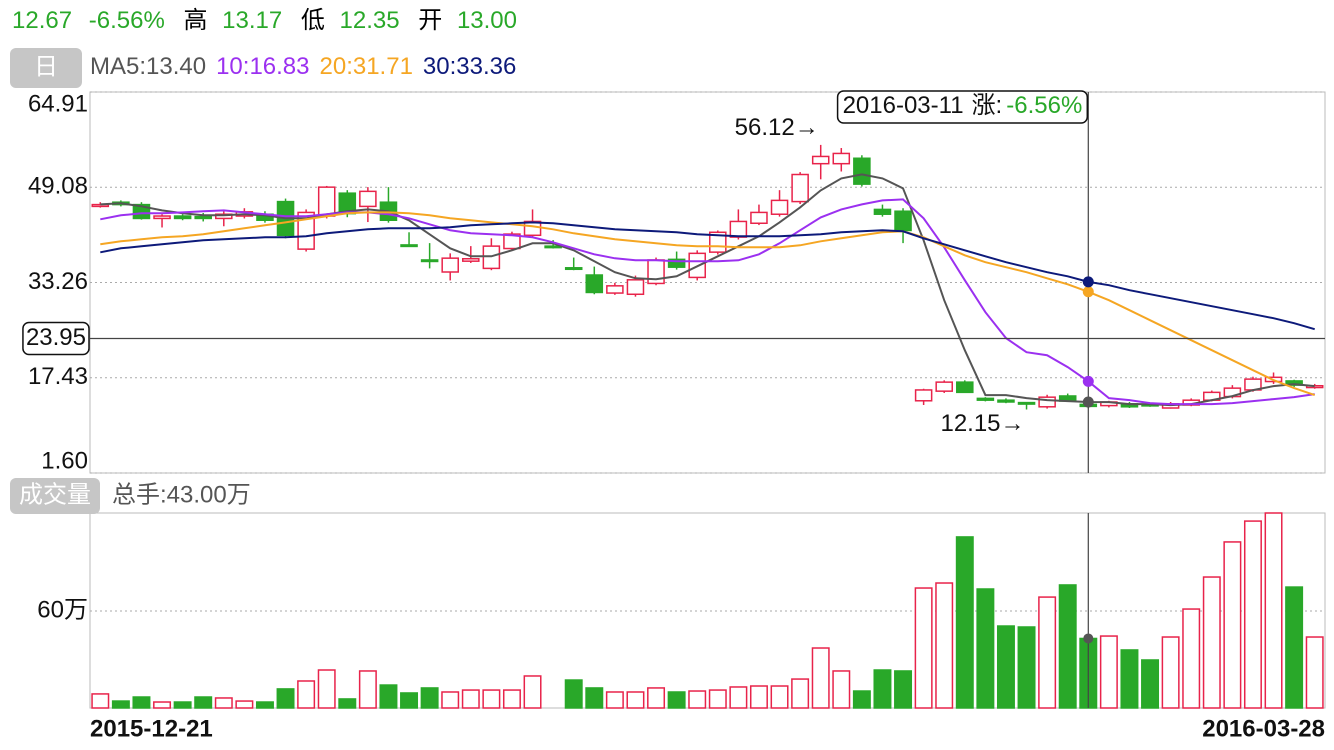 The width and height of the screenshot is (1334, 750). I want to click on legend-entry: 10:16.83, so click(262, 66).